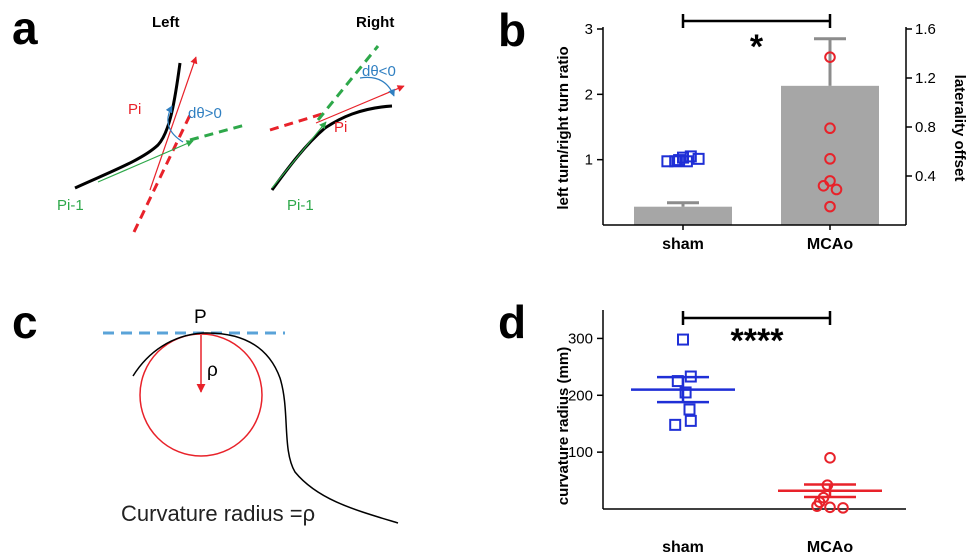 The image size is (973, 554). I want to click on left-title: Left, so click(166, 22).